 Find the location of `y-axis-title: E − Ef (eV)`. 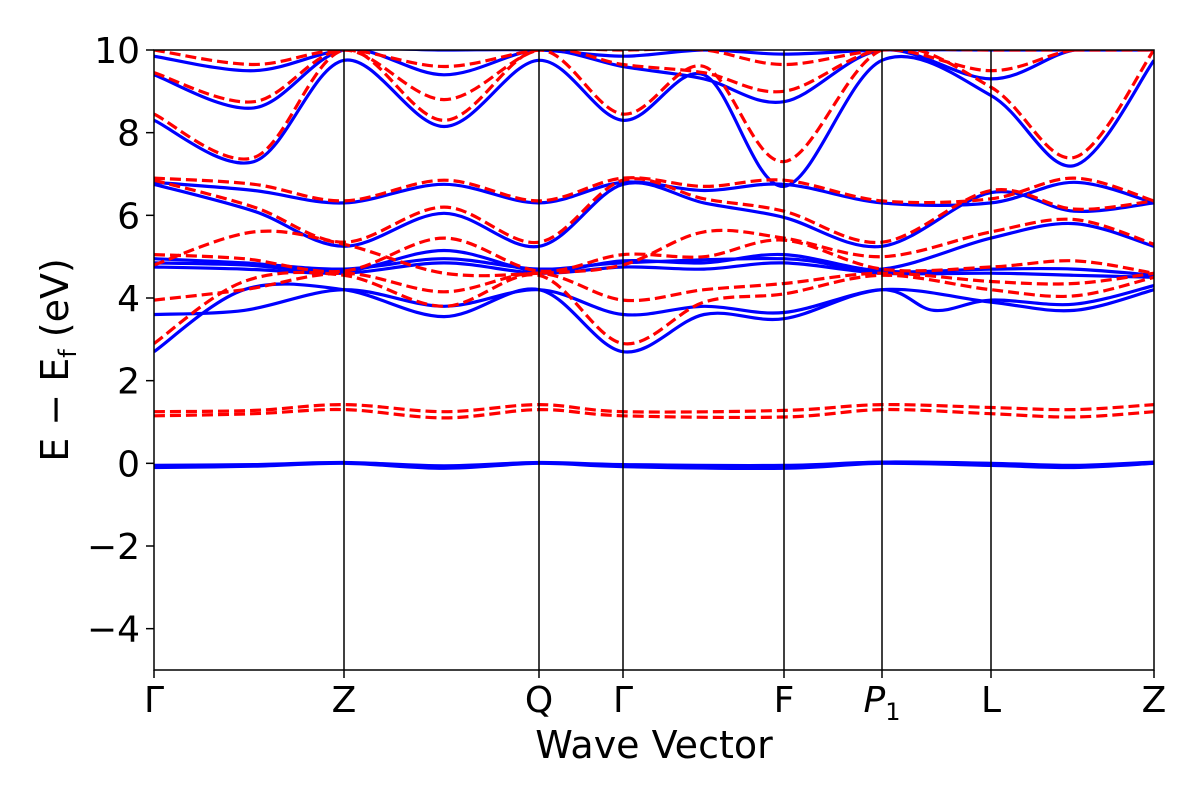

y-axis-title: E − Ef (eV) is located at coordinates (57, 360).